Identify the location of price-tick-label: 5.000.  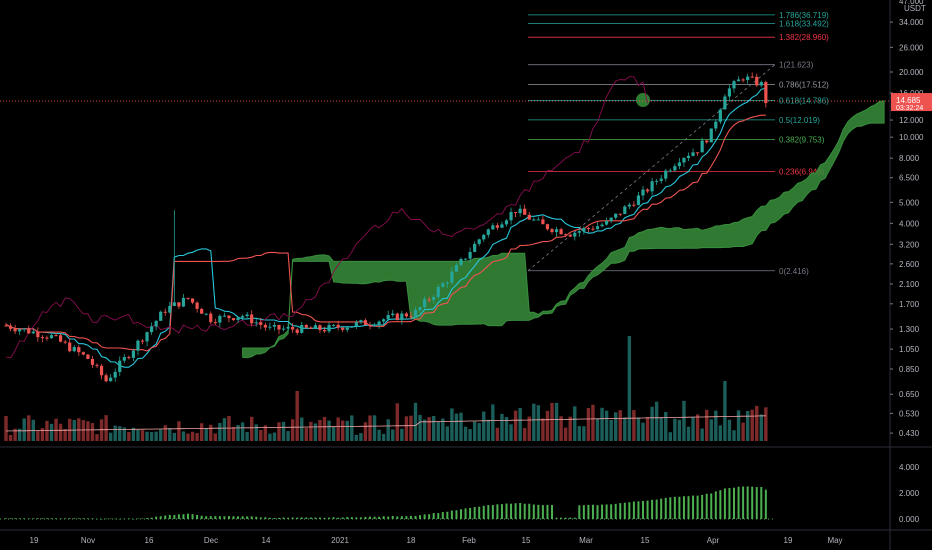
(909, 202).